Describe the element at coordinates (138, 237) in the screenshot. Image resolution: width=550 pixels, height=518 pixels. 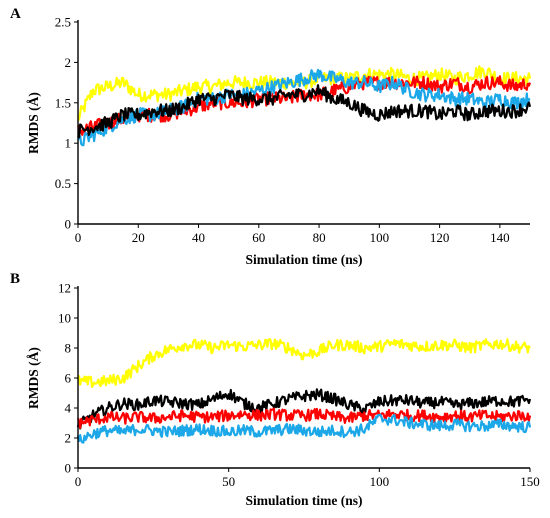
I see `x-tick-label: 20` at that location.